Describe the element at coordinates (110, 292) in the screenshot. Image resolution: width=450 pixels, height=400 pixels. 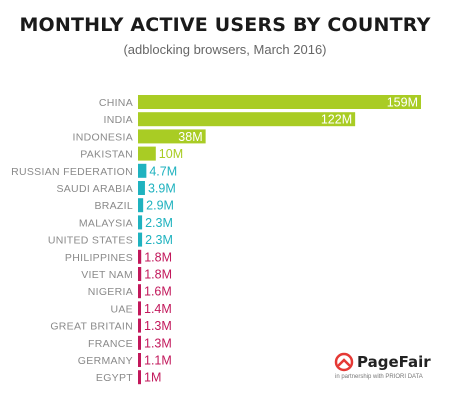
I see `category-label: NIGERIA` at that location.